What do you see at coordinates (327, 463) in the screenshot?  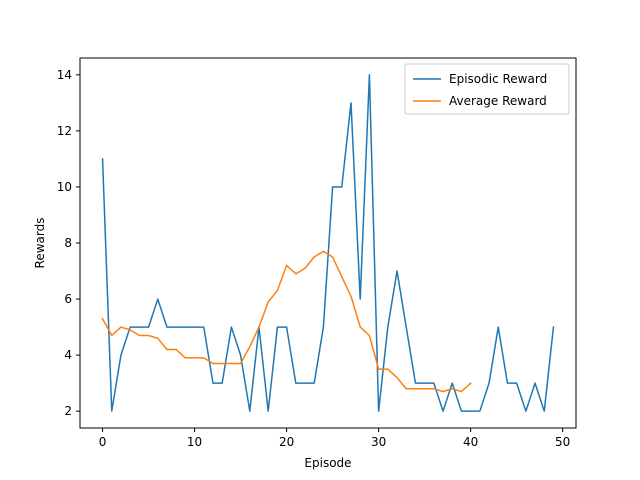 I see `x-axis-label: Episode` at bounding box center [327, 463].